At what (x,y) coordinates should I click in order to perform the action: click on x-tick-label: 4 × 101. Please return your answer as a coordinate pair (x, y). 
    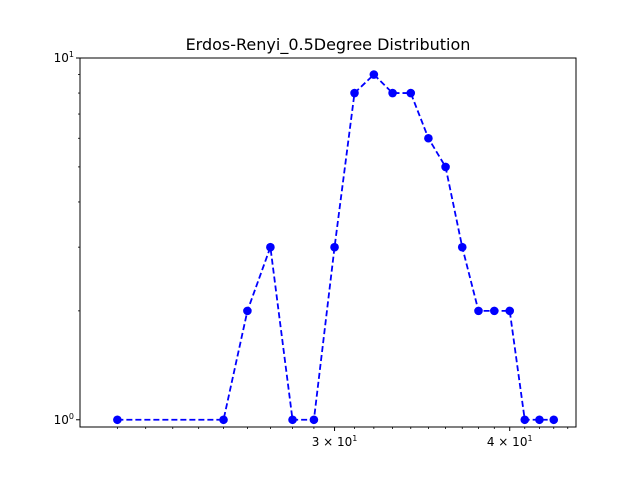
    Looking at the image, I should click on (510, 441).